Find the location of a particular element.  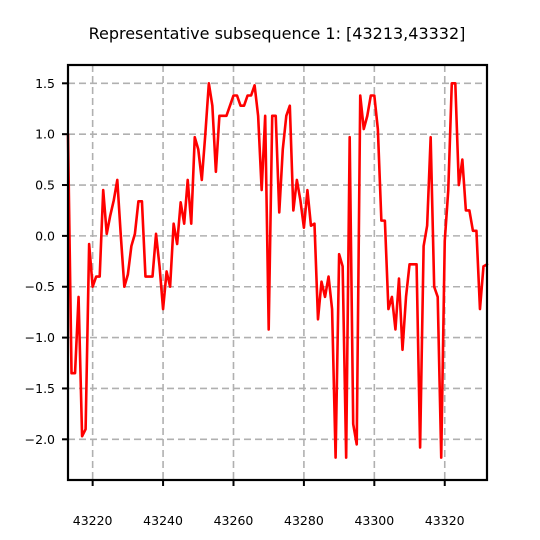

y-tick-label: 0.5 is located at coordinates (45, 185).